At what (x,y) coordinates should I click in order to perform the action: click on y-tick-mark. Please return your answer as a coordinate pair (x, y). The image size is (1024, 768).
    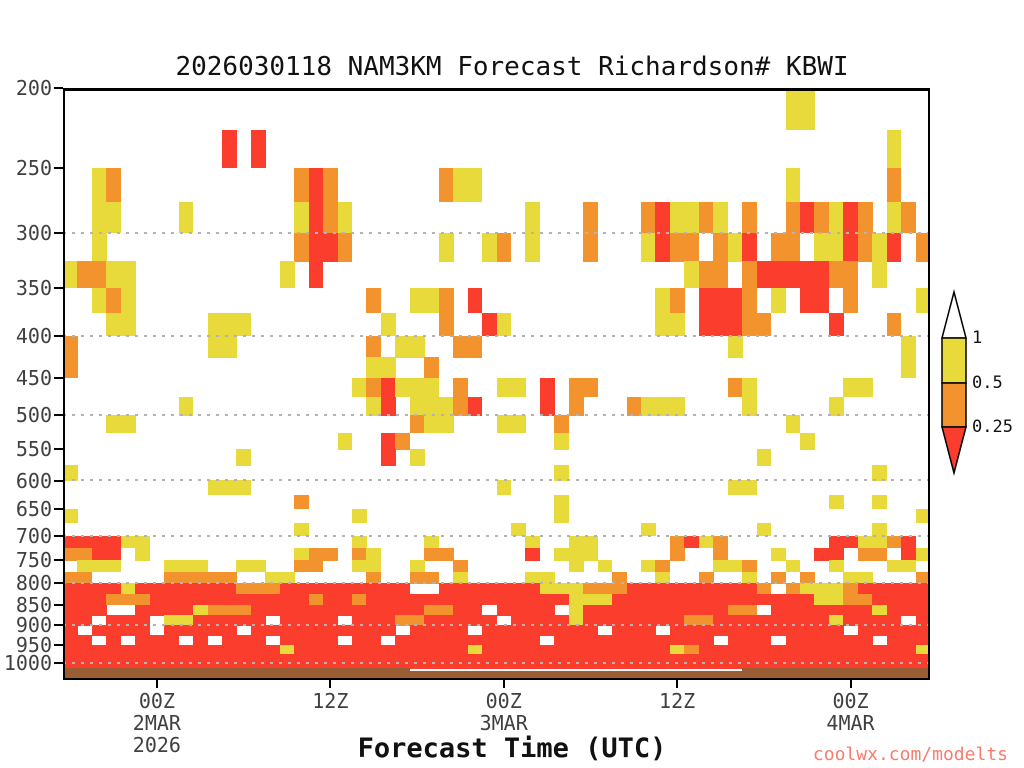
    Looking at the image, I should click on (58, 604).